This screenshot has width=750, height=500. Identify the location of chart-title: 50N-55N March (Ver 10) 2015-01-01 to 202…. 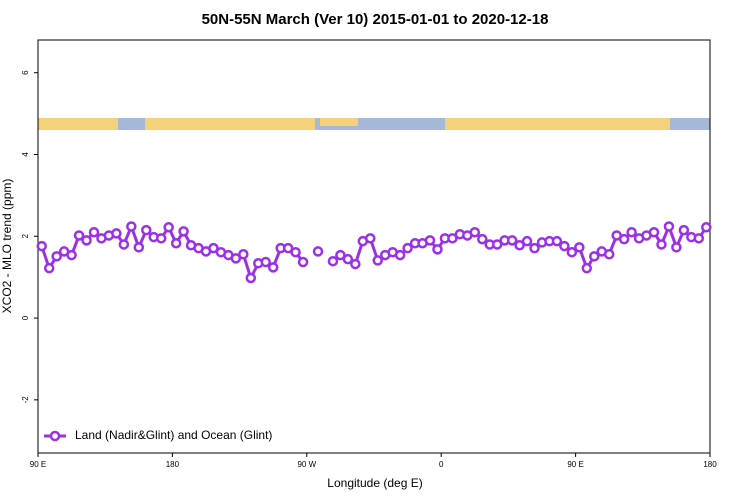
(375, 19).